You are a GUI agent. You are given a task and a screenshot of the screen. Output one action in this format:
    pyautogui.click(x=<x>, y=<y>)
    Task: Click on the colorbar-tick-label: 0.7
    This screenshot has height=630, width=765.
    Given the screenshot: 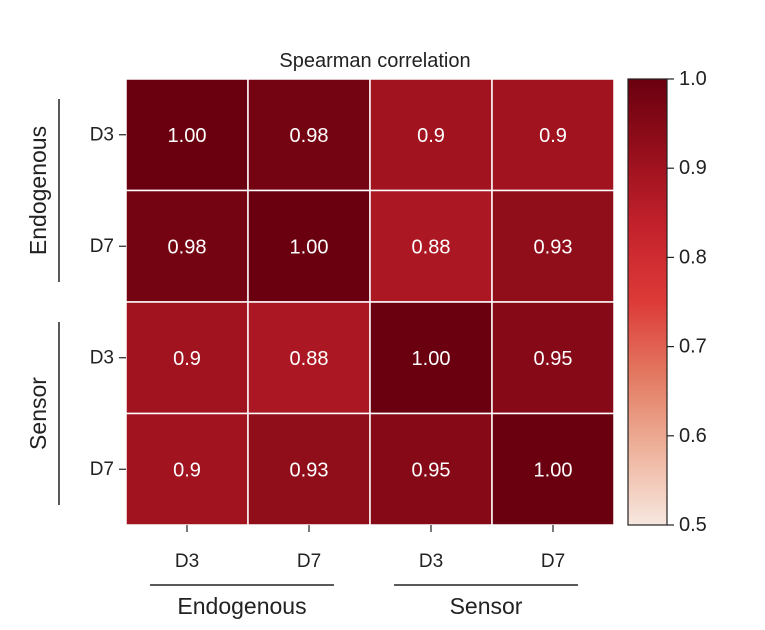 What is the action you would take?
    pyautogui.click(x=693, y=347)
    